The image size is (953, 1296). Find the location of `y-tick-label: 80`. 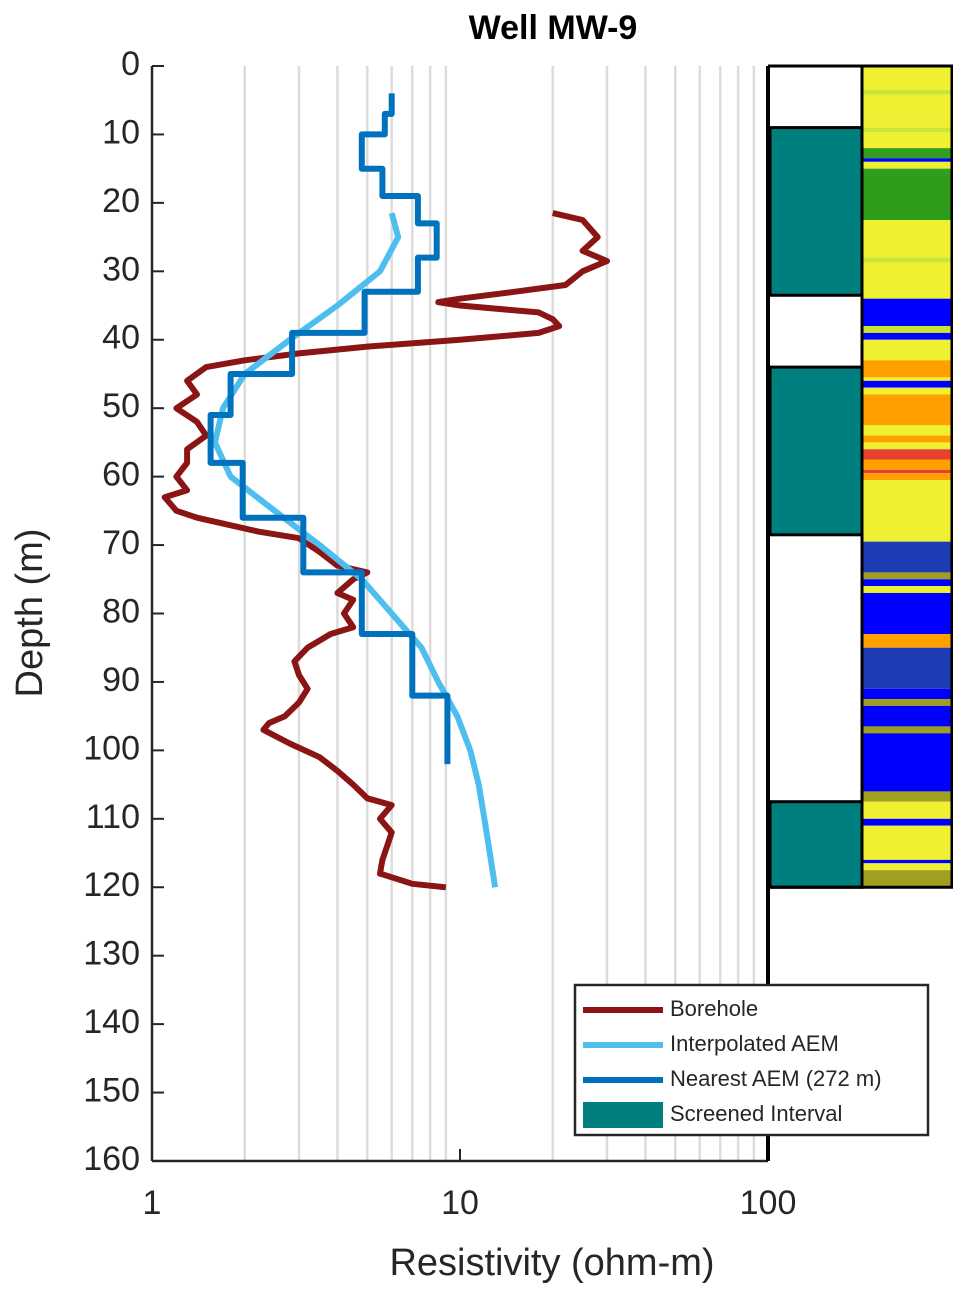

y-tick-label: 80 is located at coordinates (121, 611).